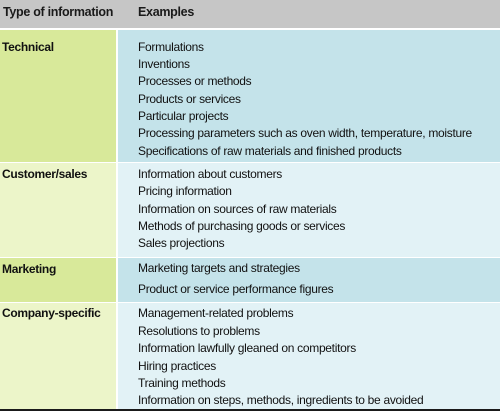 The image size is (500, 413). What do you see at coordinates (51, 313) in the screenshot?
I see `category-label: Company-specific` at bounding box center [51, 313].